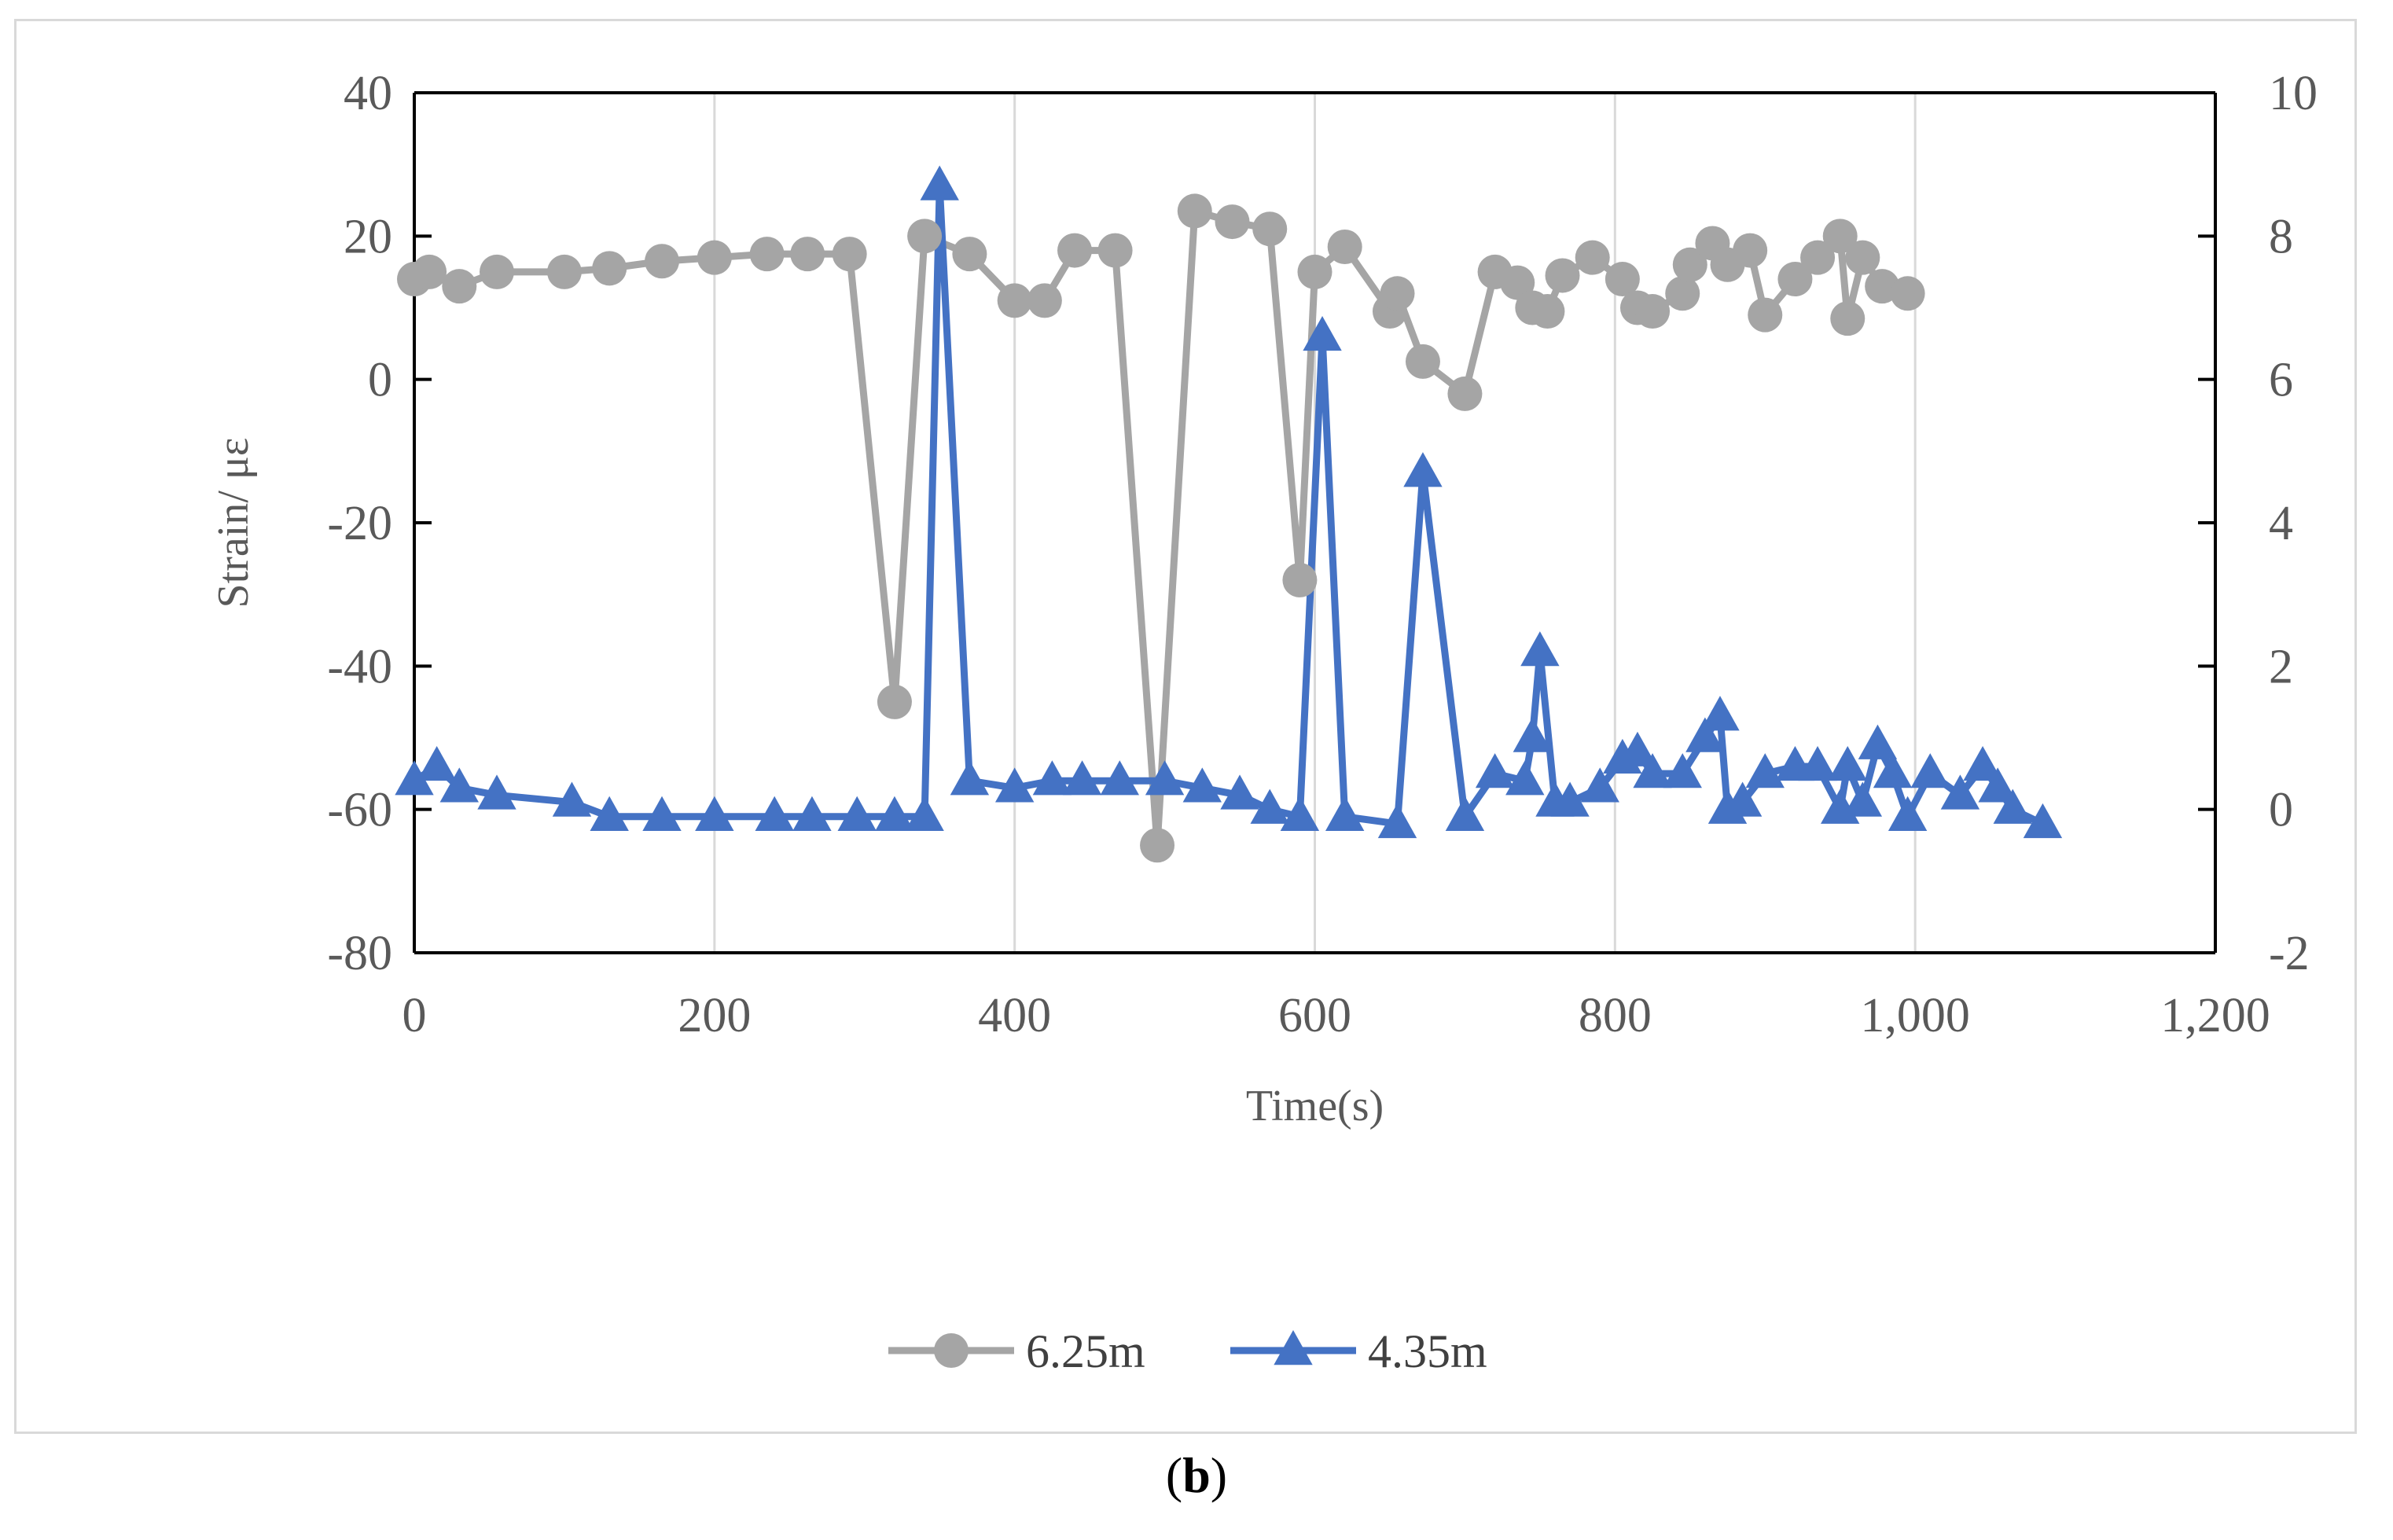 The height and width of the screenshot is (1540, 2393). Describe the element at coordinates (1187, 1351) in the screenshot. I see `legend: 6.25m 4.35m` at that location.